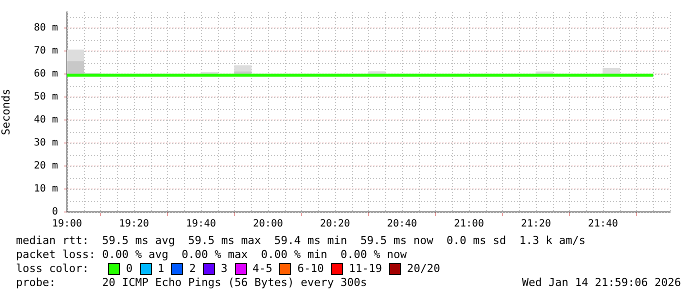 Image resolution: width=697 pixels, height=297 pixels. Describe the element at coordinates (46, 120) in the screenshot. I see `y-tick-label: 40 m` at that location.